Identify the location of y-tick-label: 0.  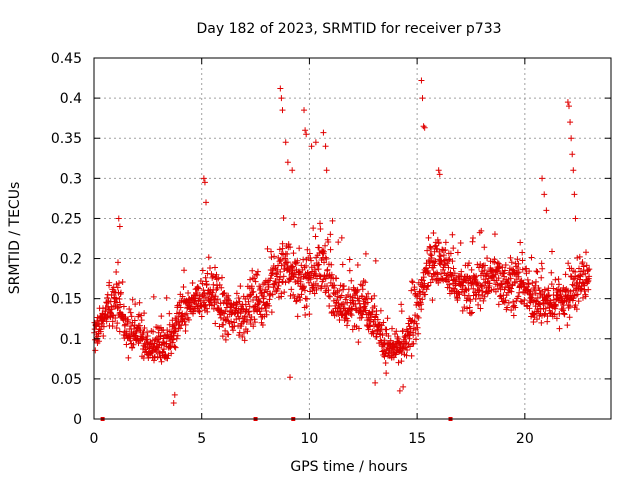
(77, 420).